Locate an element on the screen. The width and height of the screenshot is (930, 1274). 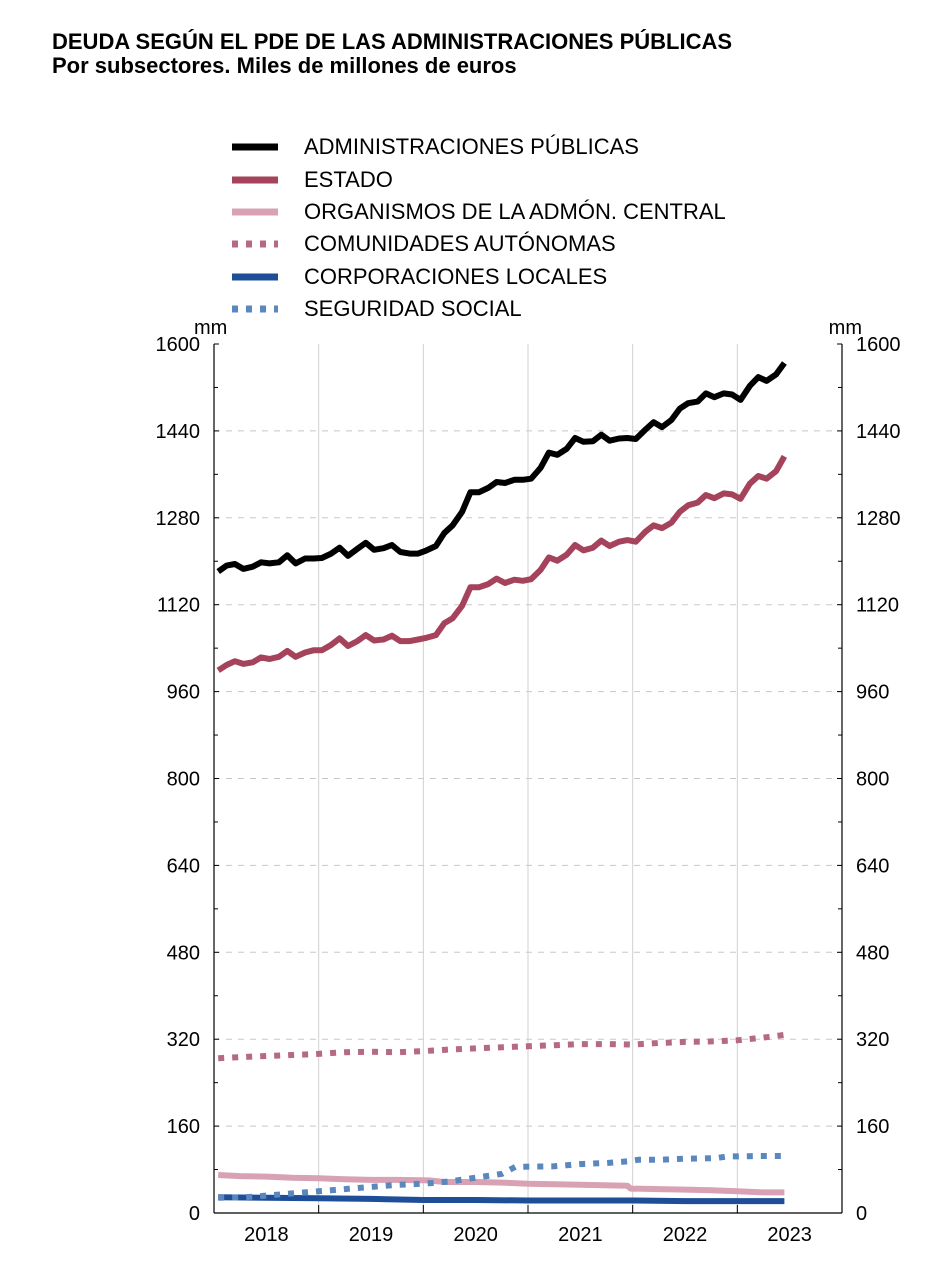
y-tick-label-right: 1120 is located at coordinates (877, 606).